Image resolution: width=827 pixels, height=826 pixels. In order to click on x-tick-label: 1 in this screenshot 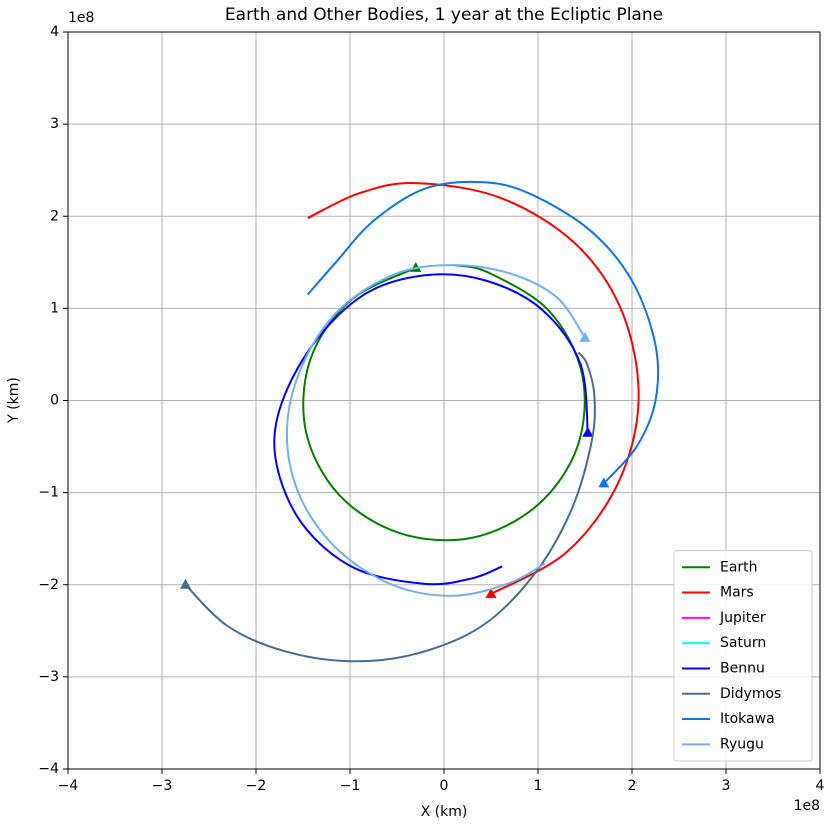, I will do `click(538, 786)`.